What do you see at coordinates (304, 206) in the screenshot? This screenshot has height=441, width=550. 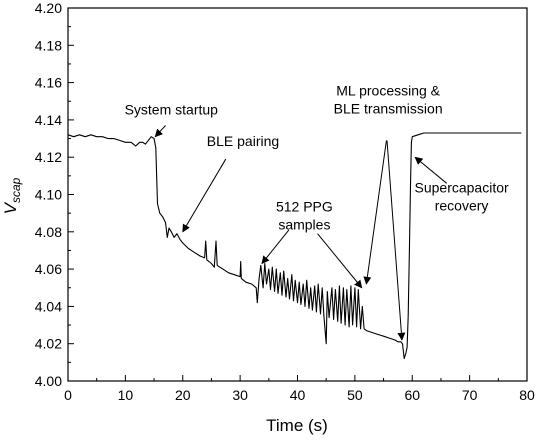 I see `annotation-label: 512 PPG` at bounding box center [304, 206].